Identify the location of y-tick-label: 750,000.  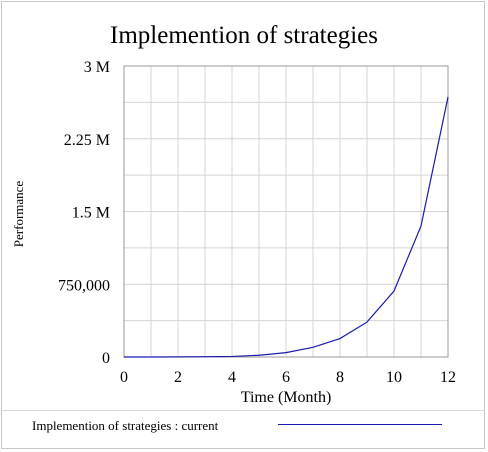
(84, 285).